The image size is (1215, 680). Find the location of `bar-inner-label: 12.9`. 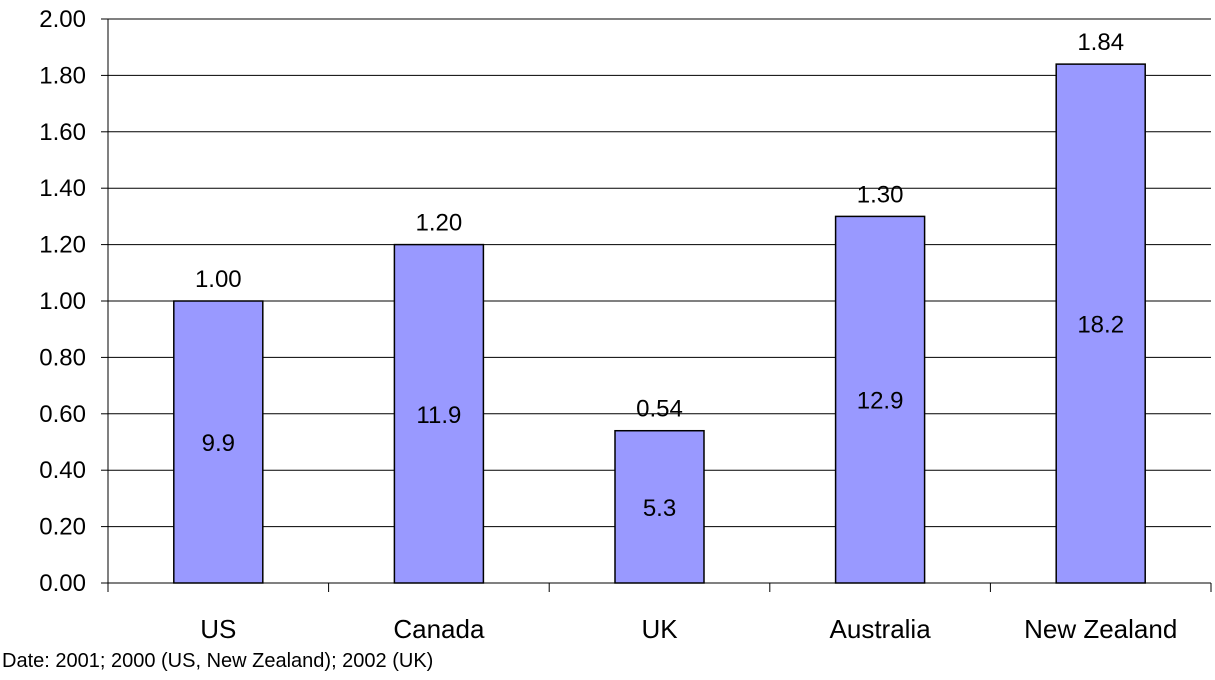

bar-inner-label: 12.9 is located at coordinates (880, 401).